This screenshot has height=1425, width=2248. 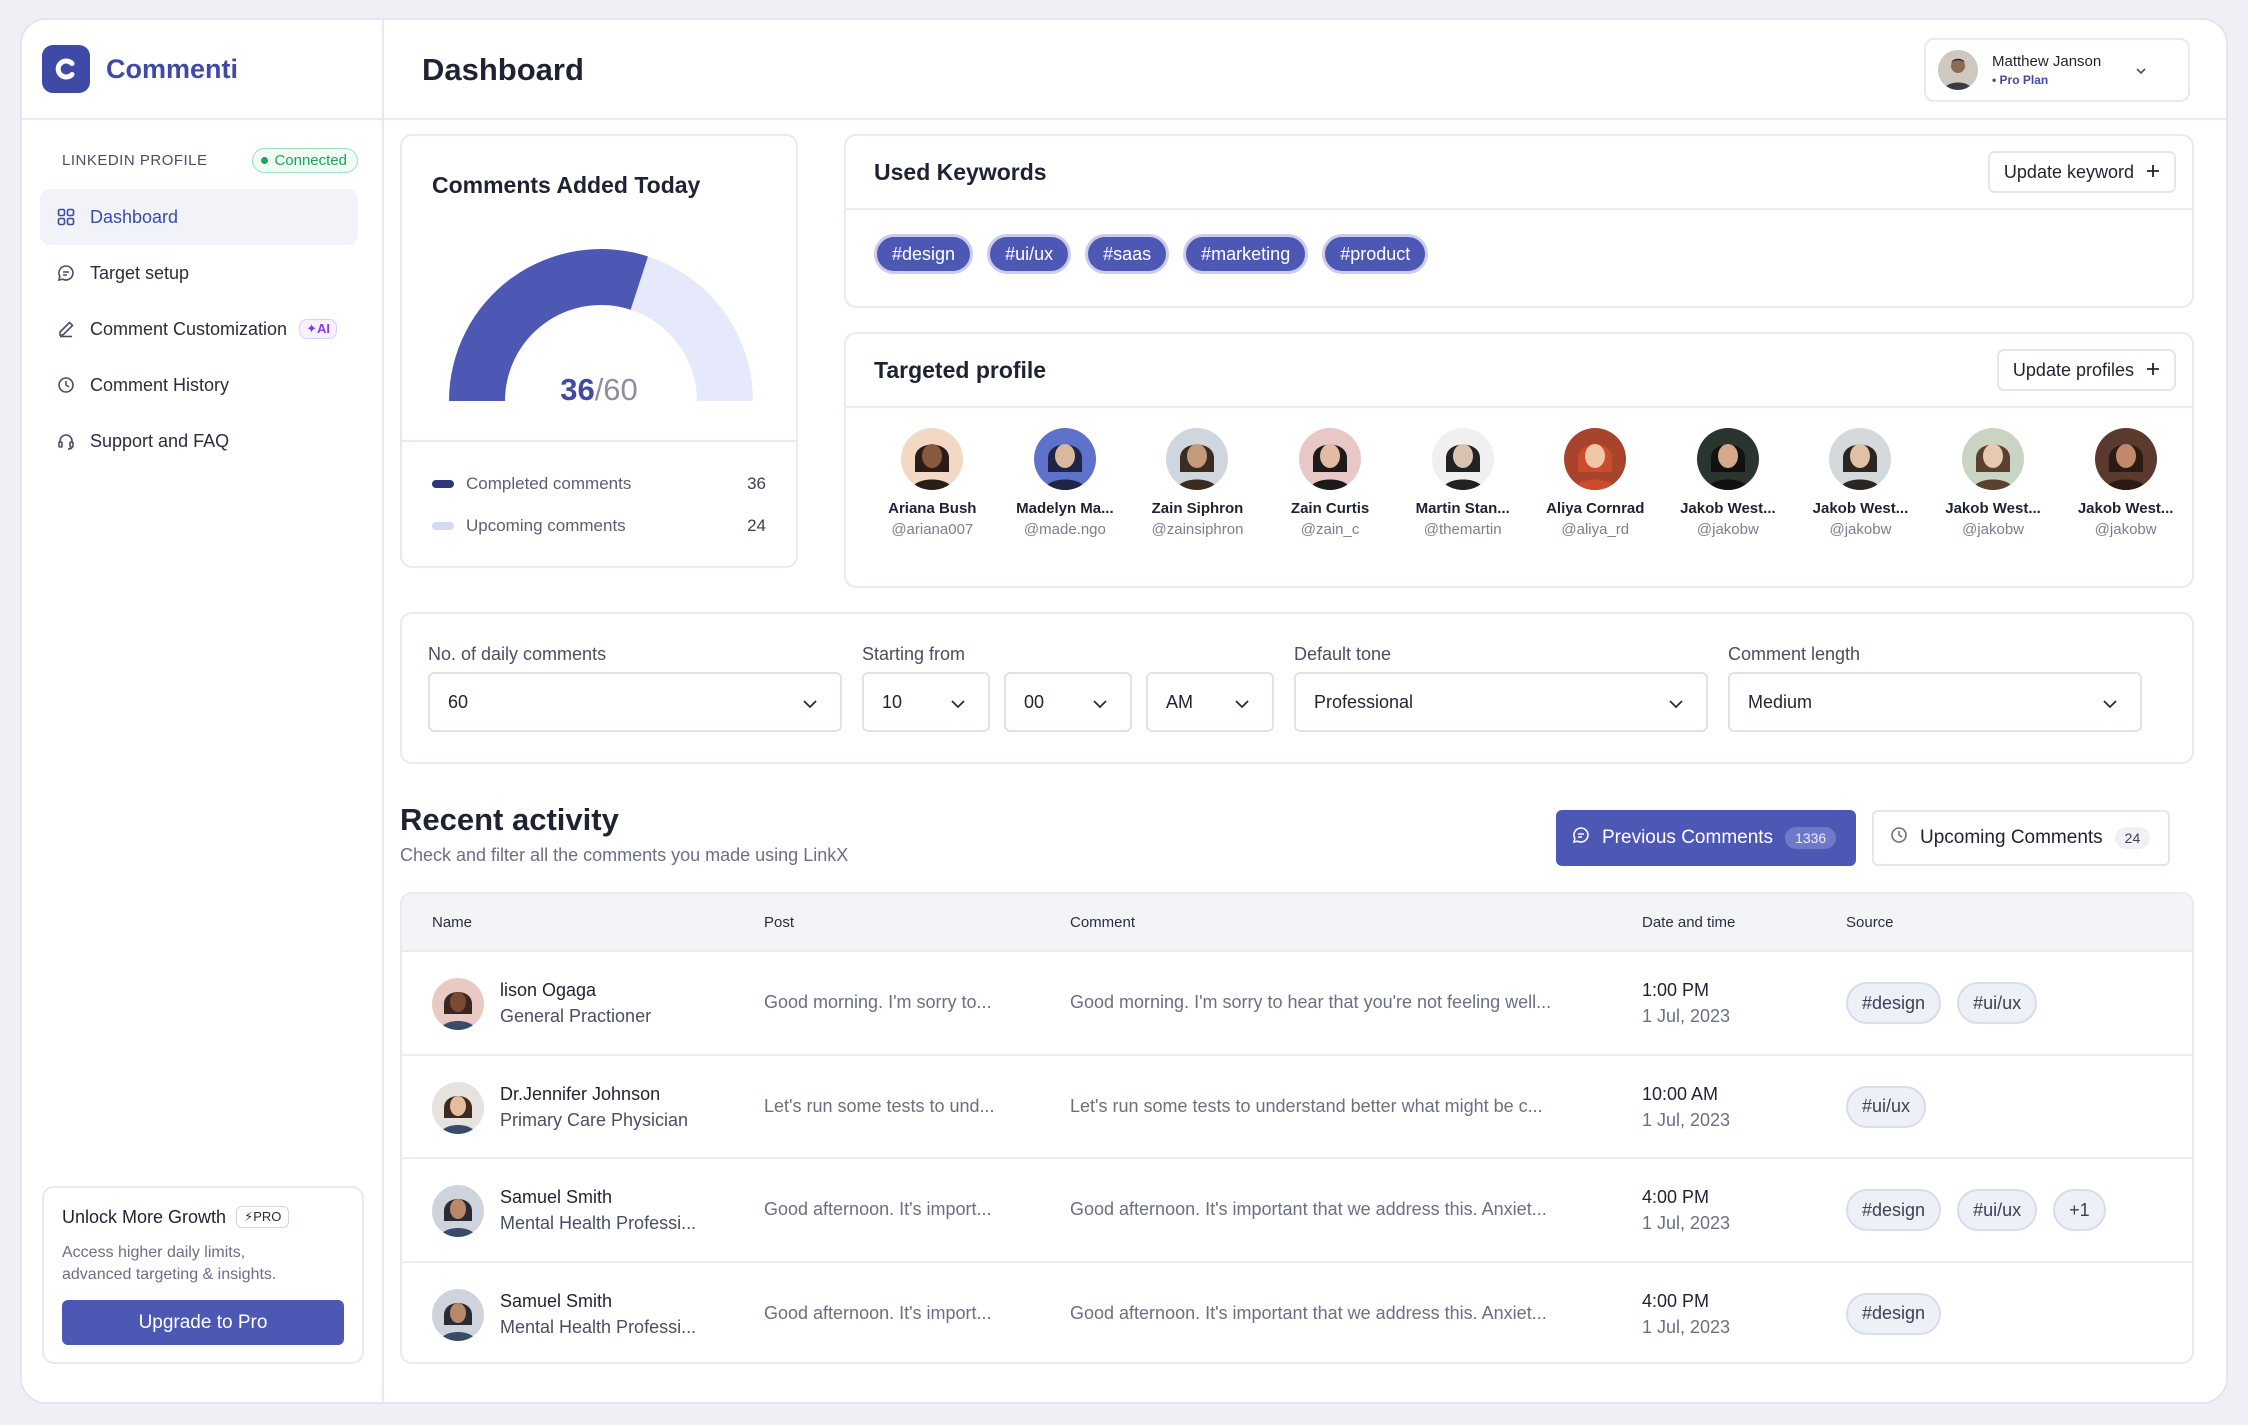 I want to click on user-plan: • Pro Plan, so click(x=2020, y=80).